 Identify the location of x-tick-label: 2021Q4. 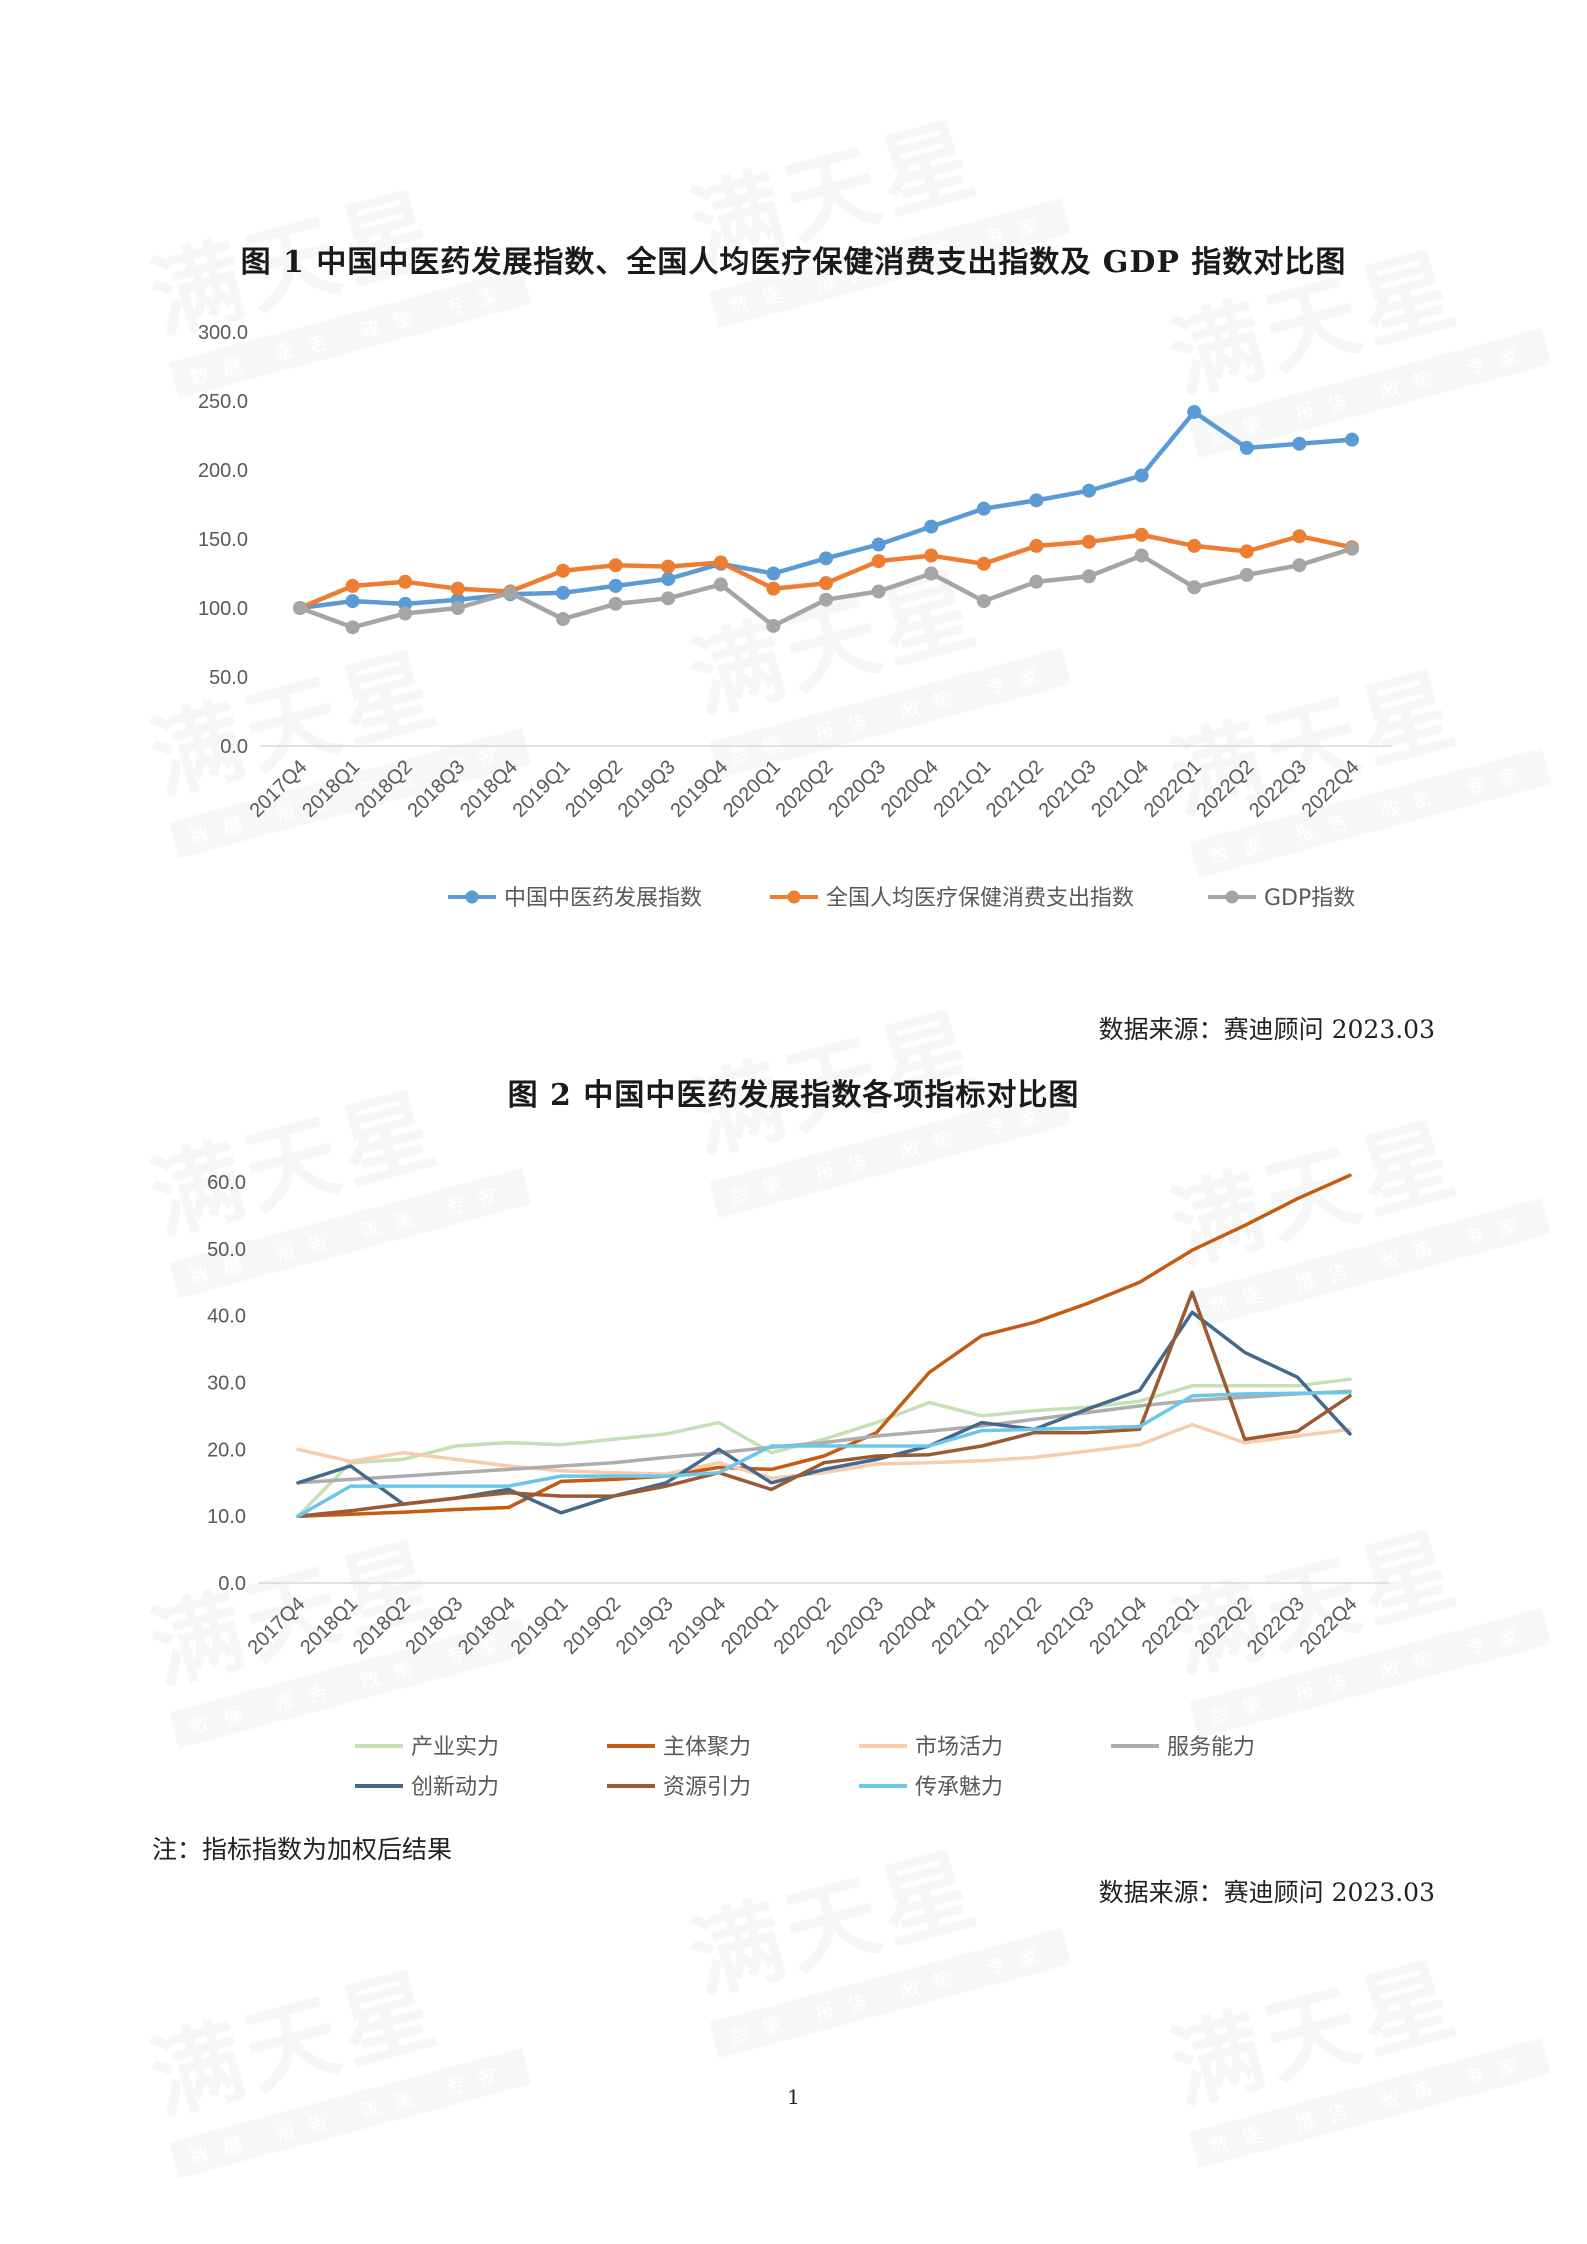
(1118, 1626).